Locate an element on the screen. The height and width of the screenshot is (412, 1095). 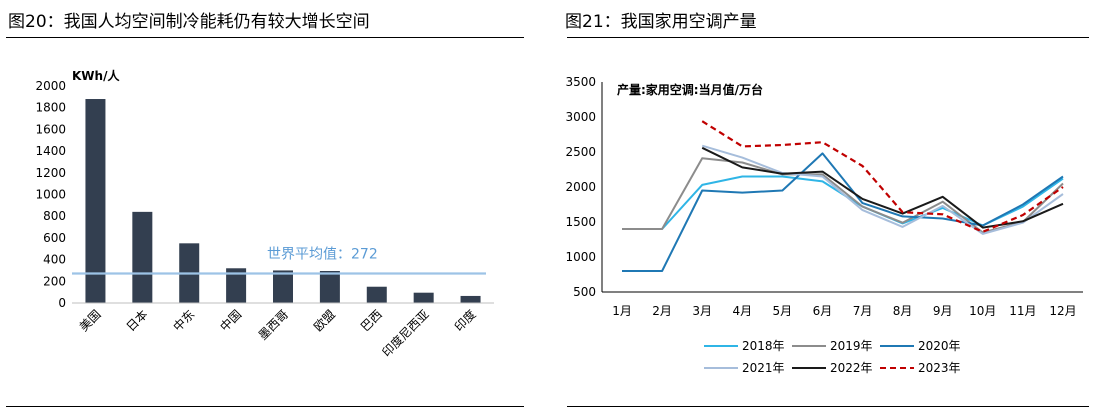
legend-label: 2023年 is located at coordinates (939, 368).